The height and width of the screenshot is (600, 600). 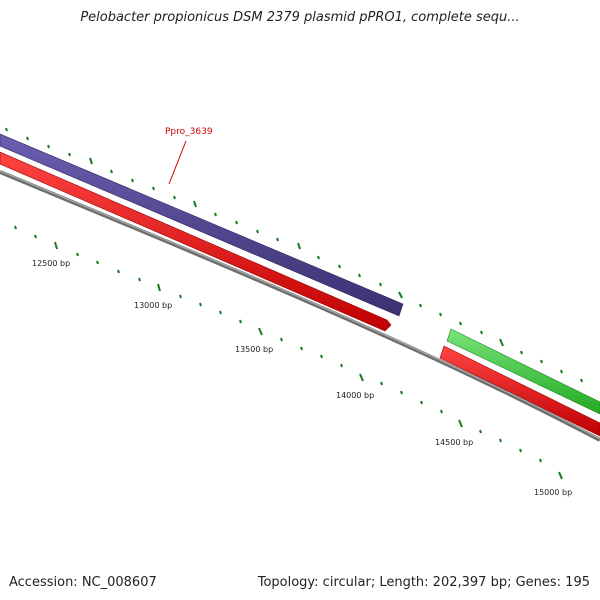 I want to click on bp-label: 13000 bp, so click(x=153, y=305).